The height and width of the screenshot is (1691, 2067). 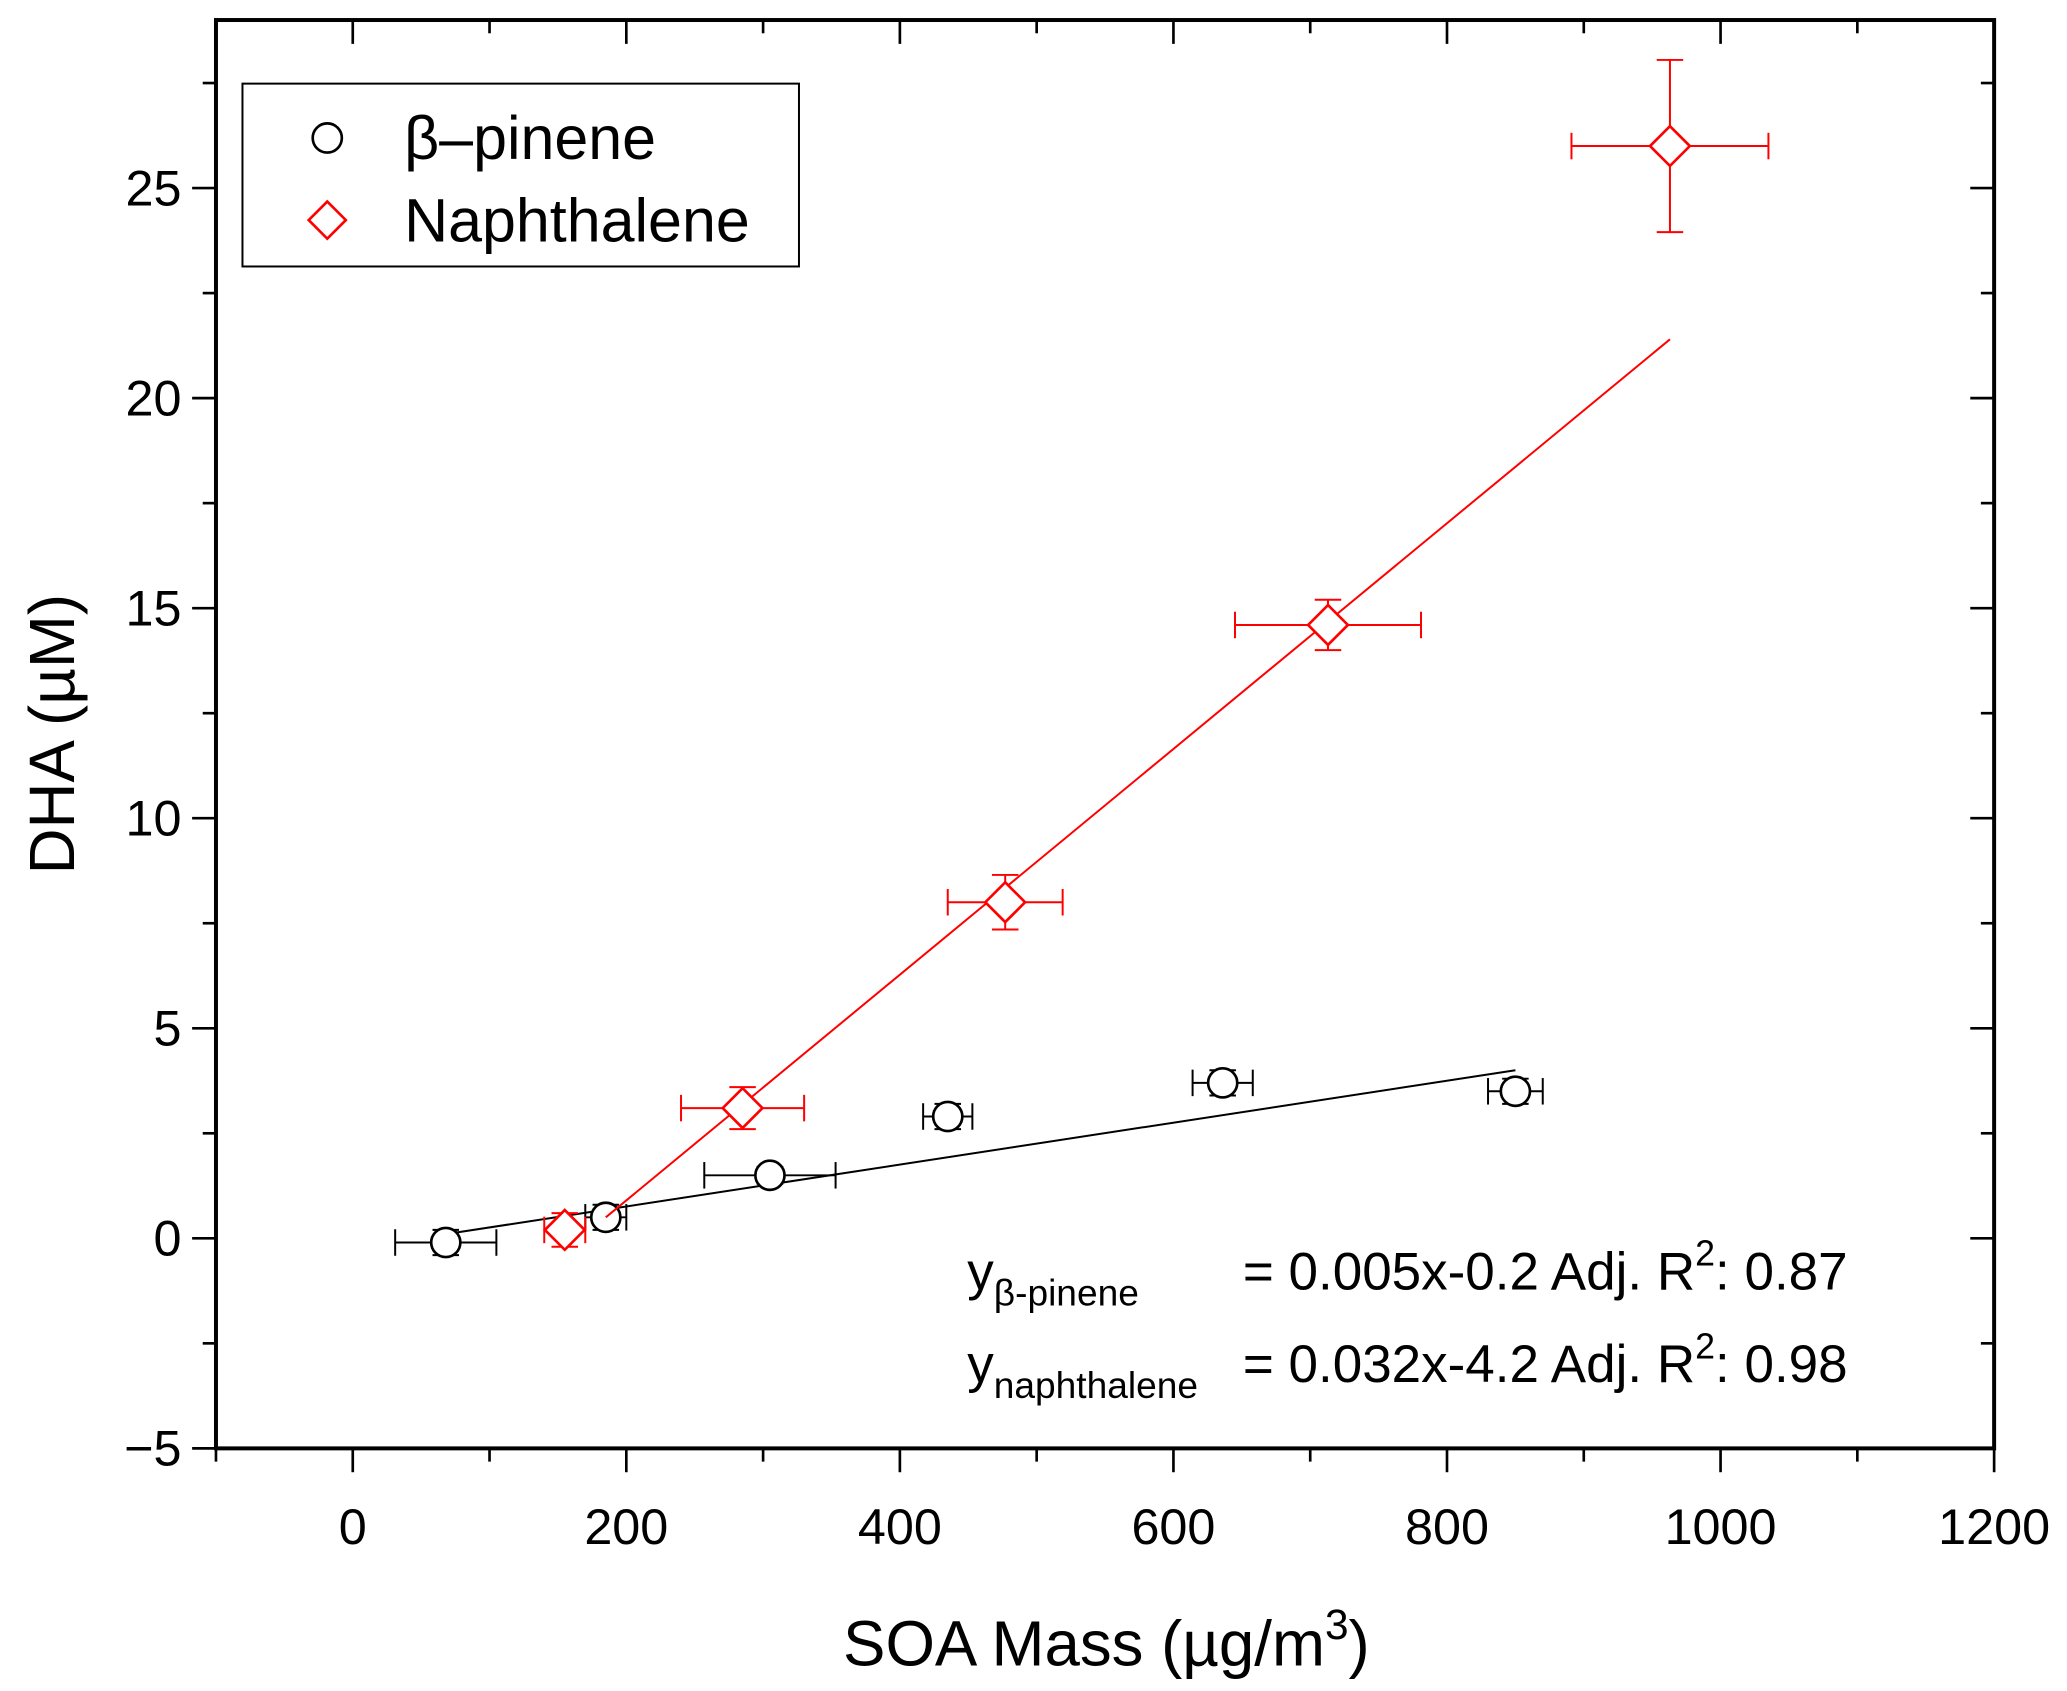 What do you see at coordinates (154, 607) in the screenshot?
I see `y-tick-label: 15` at bounding box center [154, 607].